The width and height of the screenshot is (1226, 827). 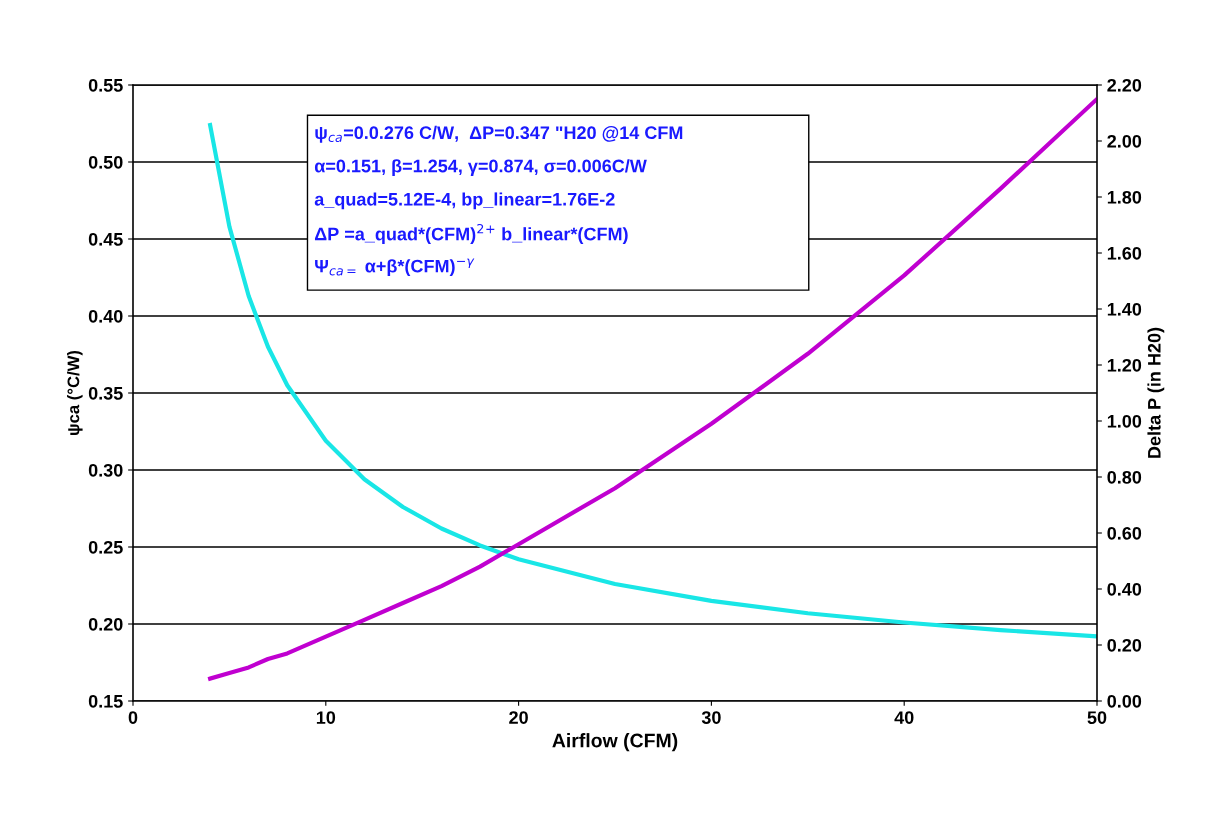 I want to click on y2-tick-label: 1.20, so click(x=1124, y=365).